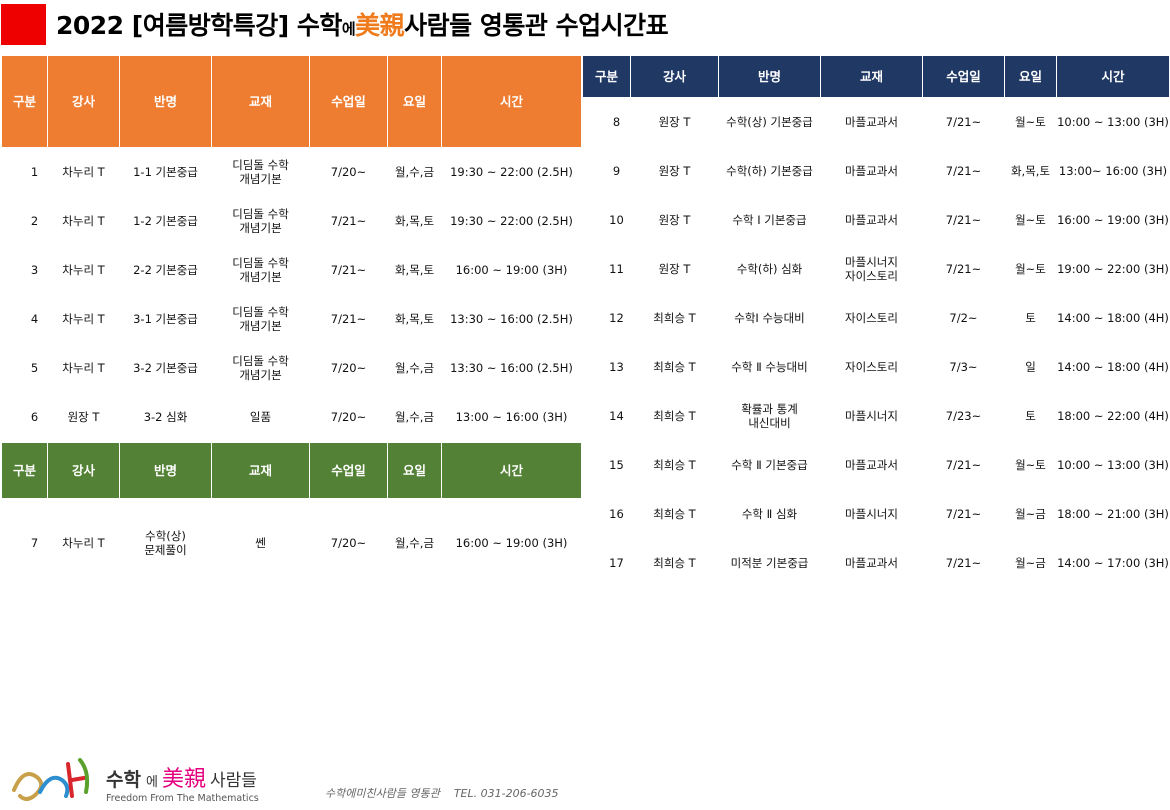  I want to click on class-name-cell: 수학(하) 심화, so click(769, 269).